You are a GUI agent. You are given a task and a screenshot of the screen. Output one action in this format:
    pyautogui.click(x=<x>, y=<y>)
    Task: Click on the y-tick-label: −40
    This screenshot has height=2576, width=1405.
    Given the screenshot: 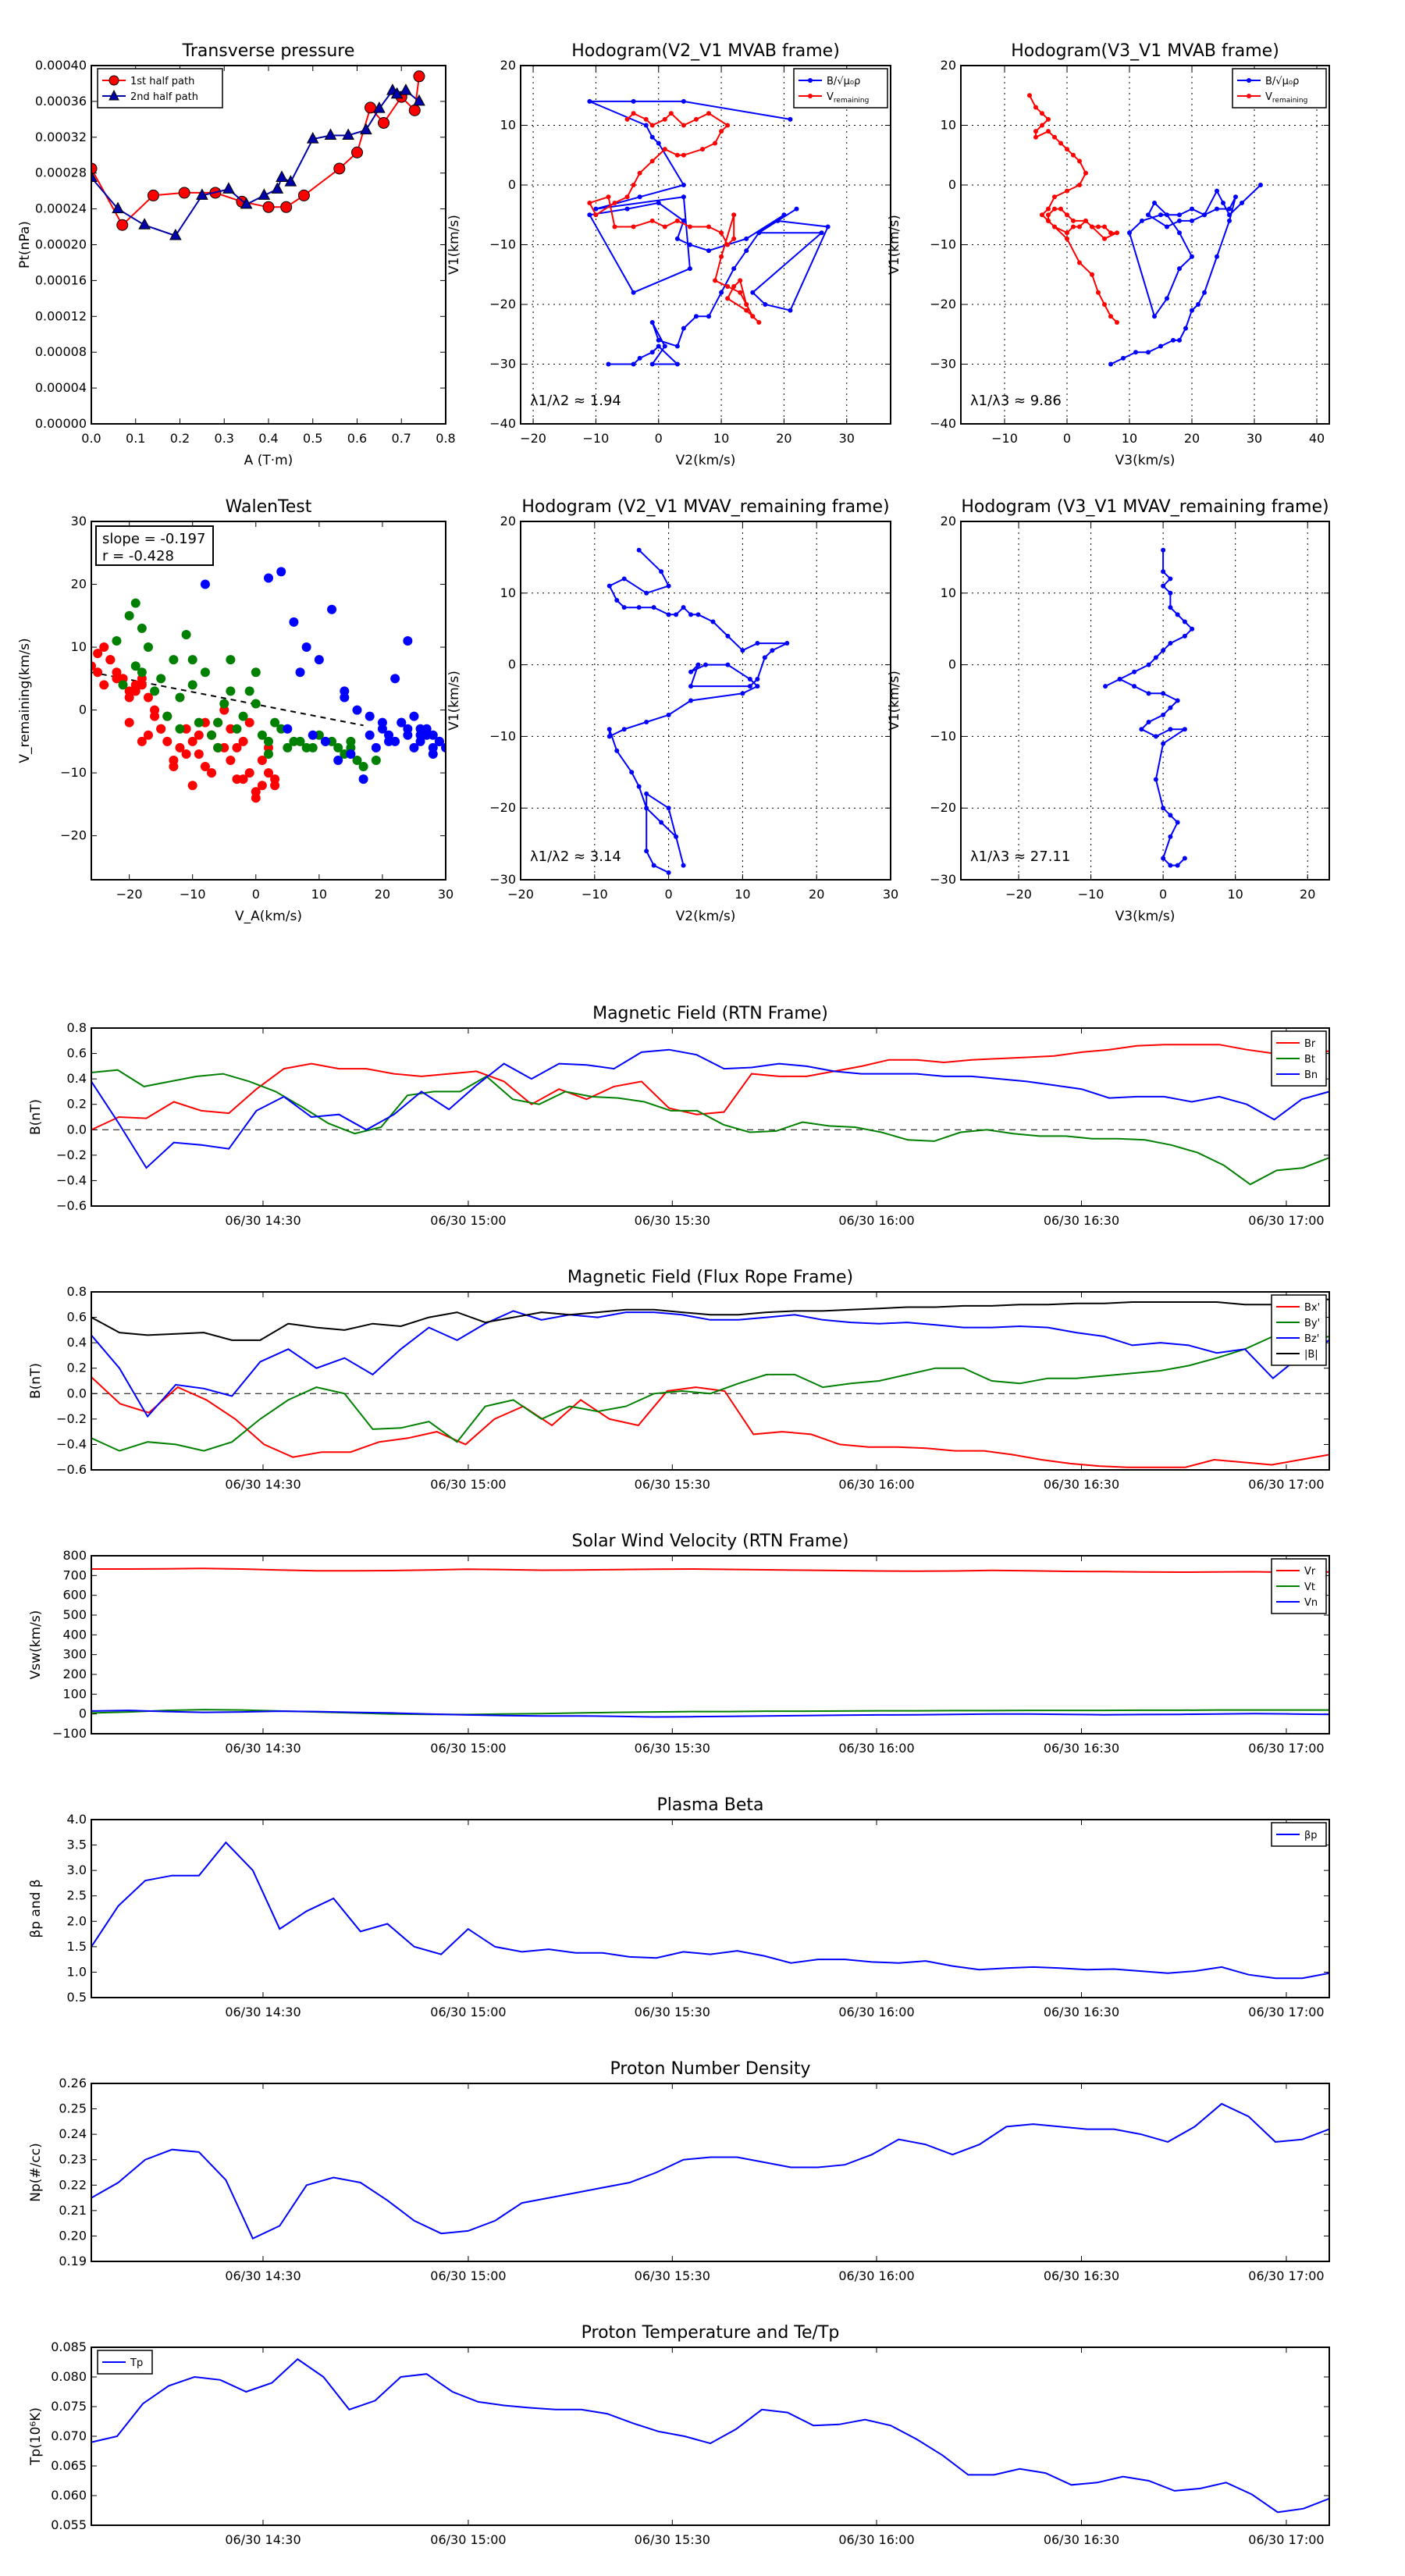 What is the action you would take?
    pyautogui.click(x=943, y=424)
    